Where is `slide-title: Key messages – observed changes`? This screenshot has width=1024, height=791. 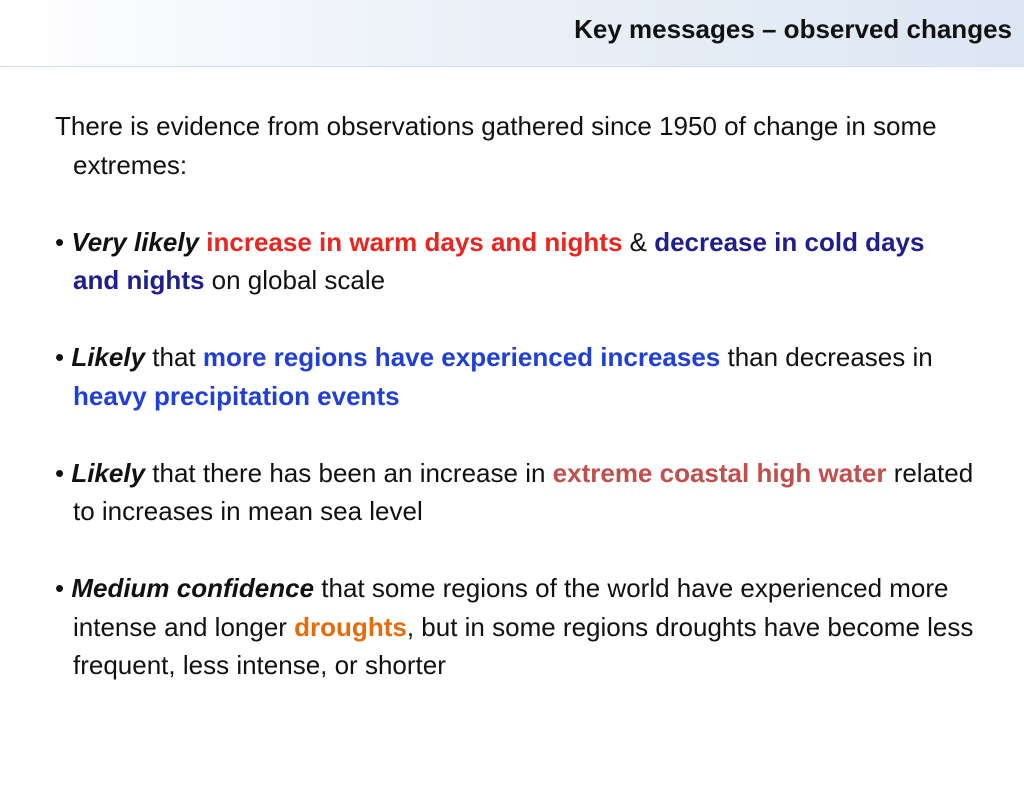 slide-title: Key messages – observed changes is located at coordinates (793, 29).